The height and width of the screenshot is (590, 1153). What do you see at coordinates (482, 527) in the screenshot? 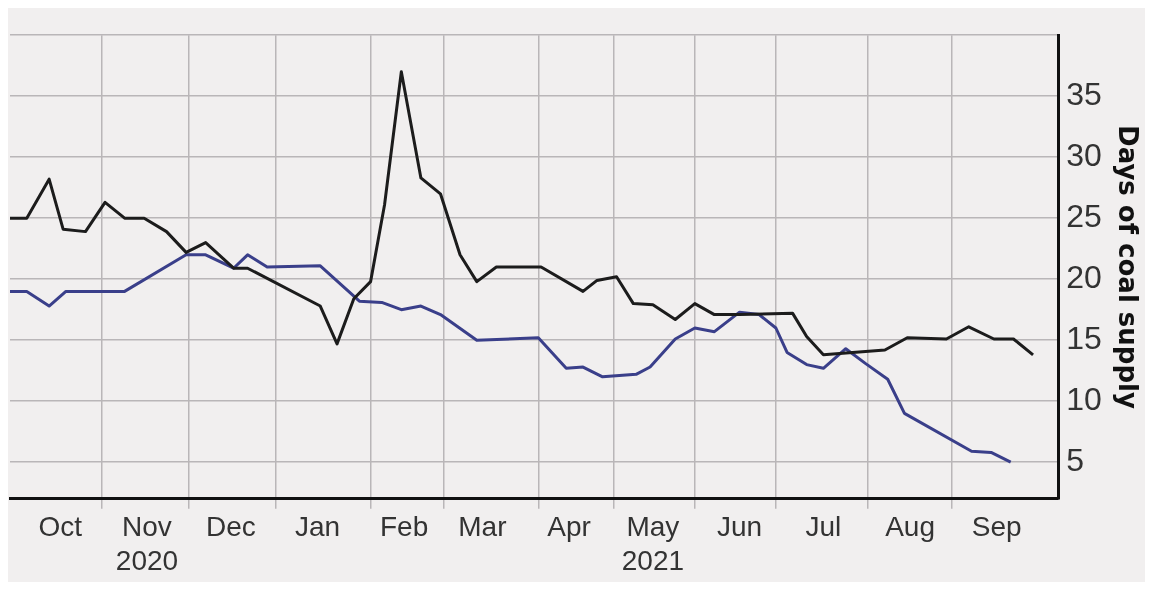
I see `x-tick-label: Mar` at bounding box center [482, 527].